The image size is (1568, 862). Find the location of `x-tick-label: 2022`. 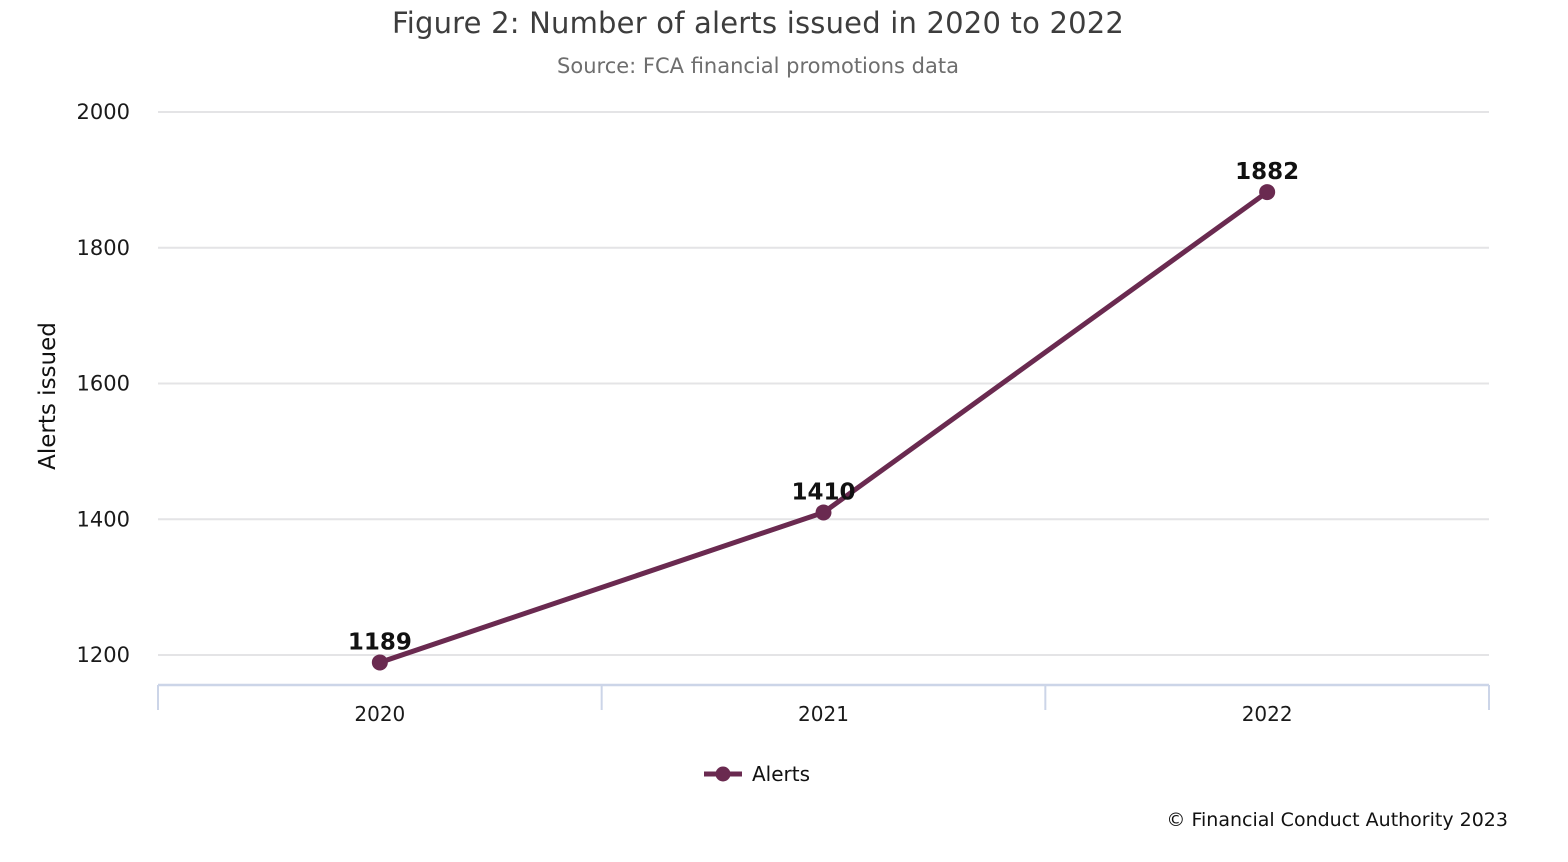

x-tick-label: 2022 is located at coordinates (1267, 714).